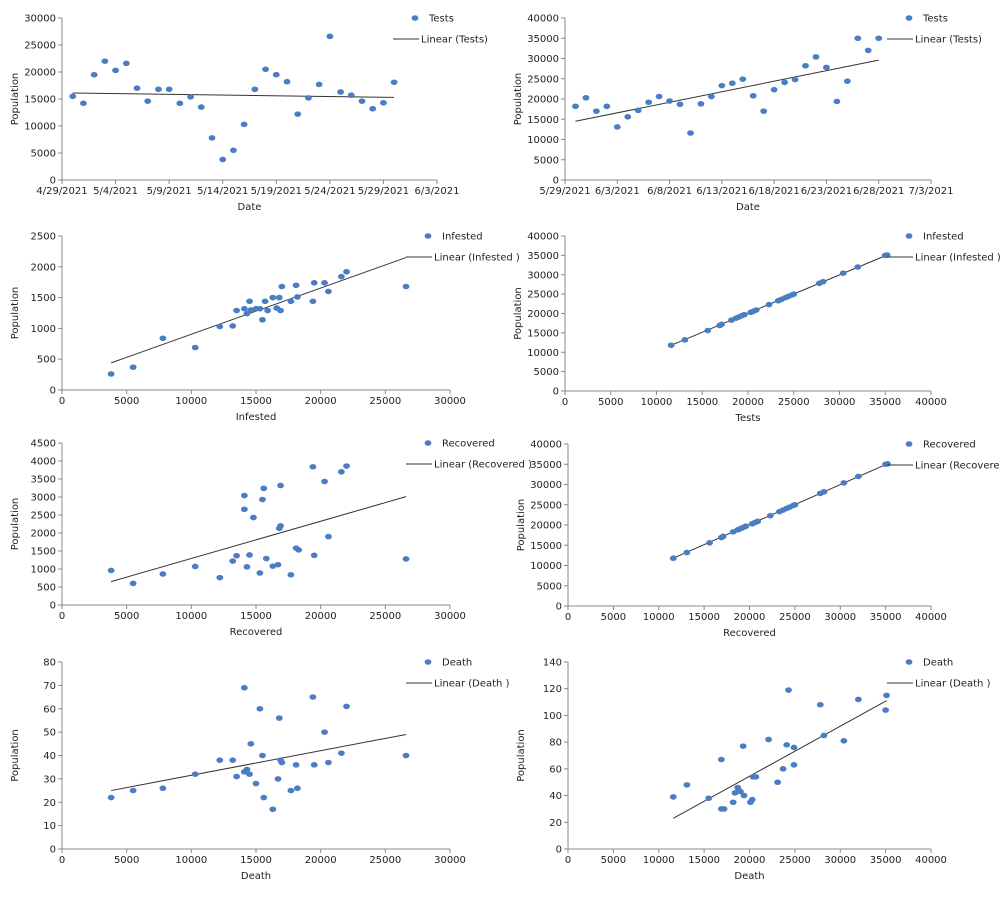  What do you see at coordinates (472, 684) in the screenshot?
I see `legend-label-line: Linear (Death )` at bounding box center [472, 684].